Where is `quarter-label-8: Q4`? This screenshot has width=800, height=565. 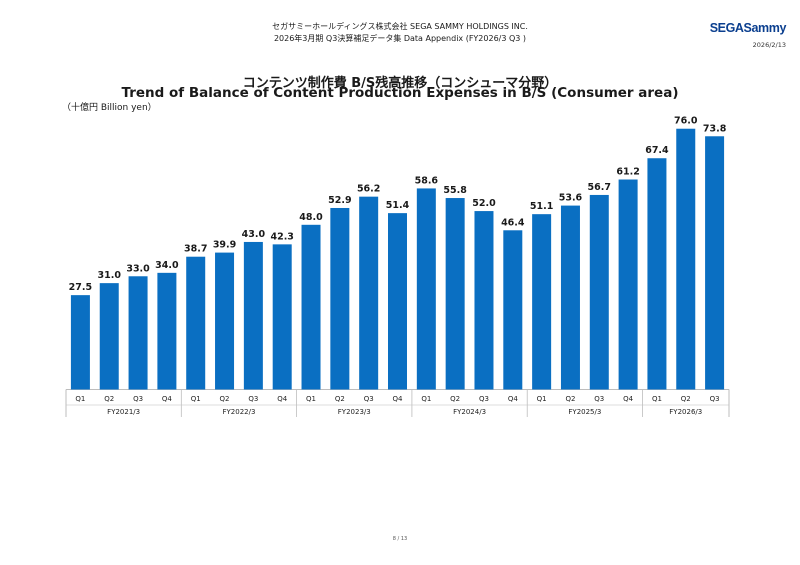
quarter-label-8: Q4 is located at coordinates (282, 399).